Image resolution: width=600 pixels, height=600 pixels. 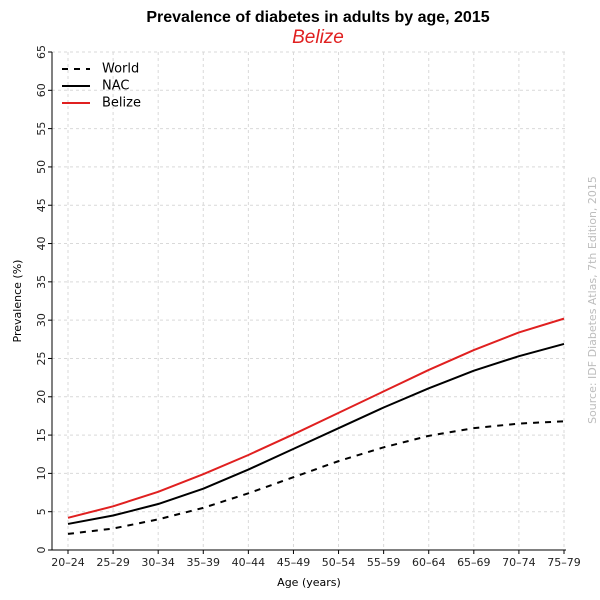 What do you see at coordinates (41, 205) in the screenshot?
I see `y-tick-label: 45` at bounding box center [41, 205].